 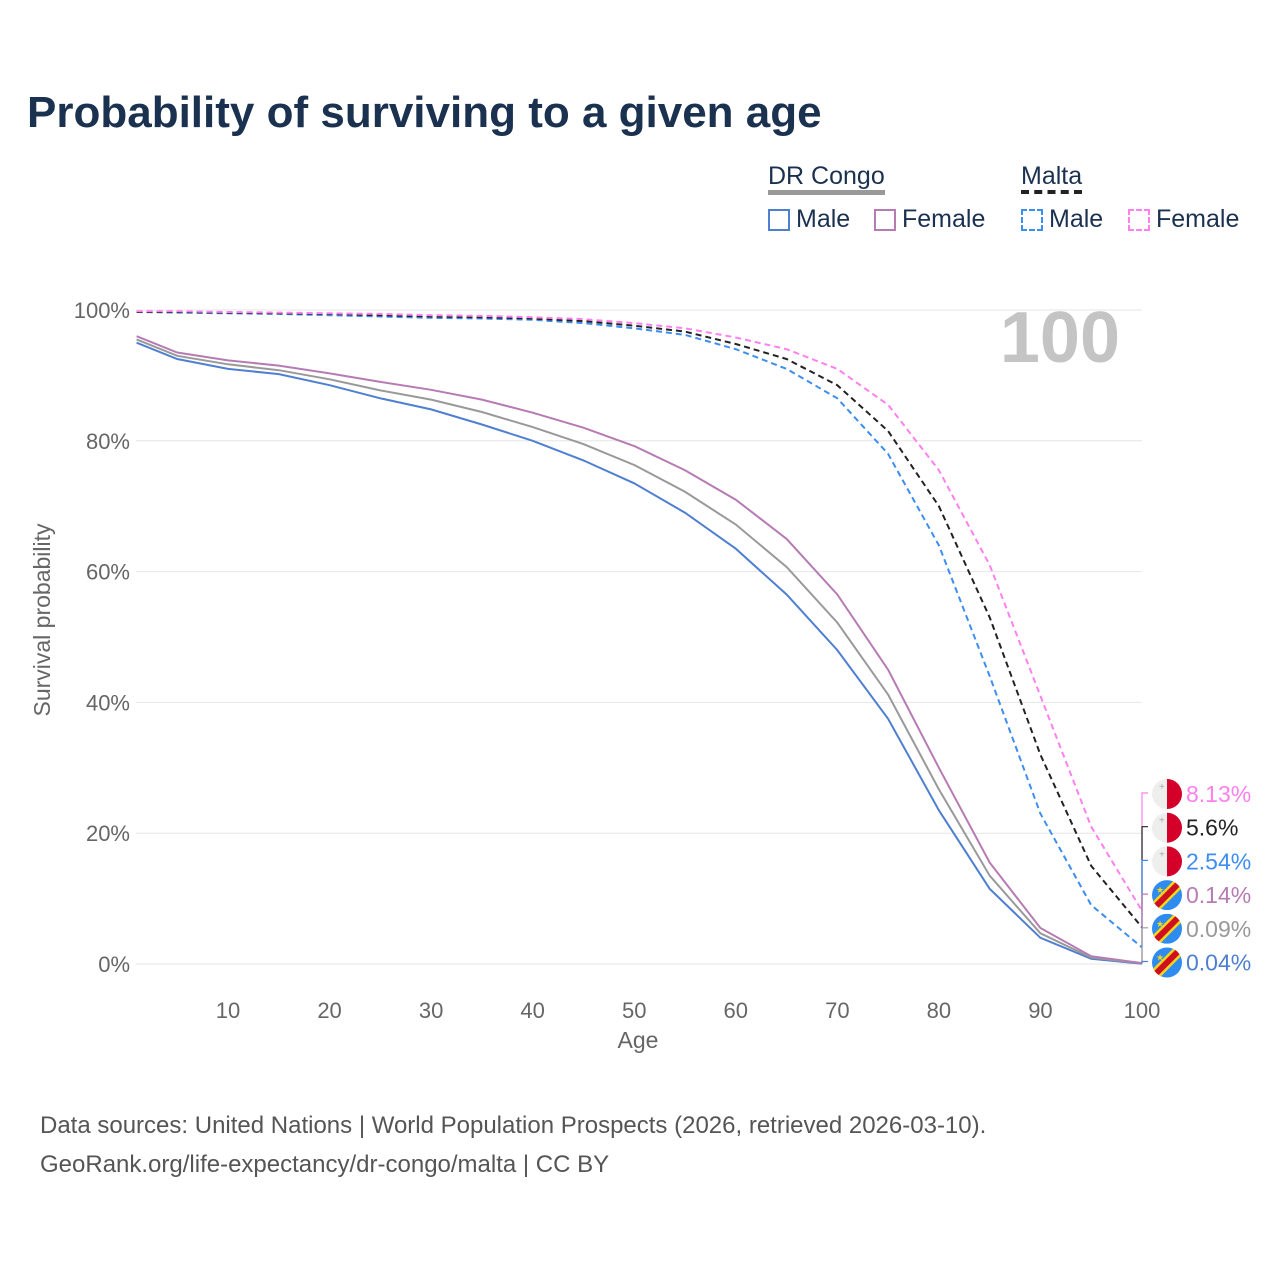 What do you see at coordinates (736, 1010) in the screenshot?
I see `x-tick-label: 60` at bounding box center [736, 1010].